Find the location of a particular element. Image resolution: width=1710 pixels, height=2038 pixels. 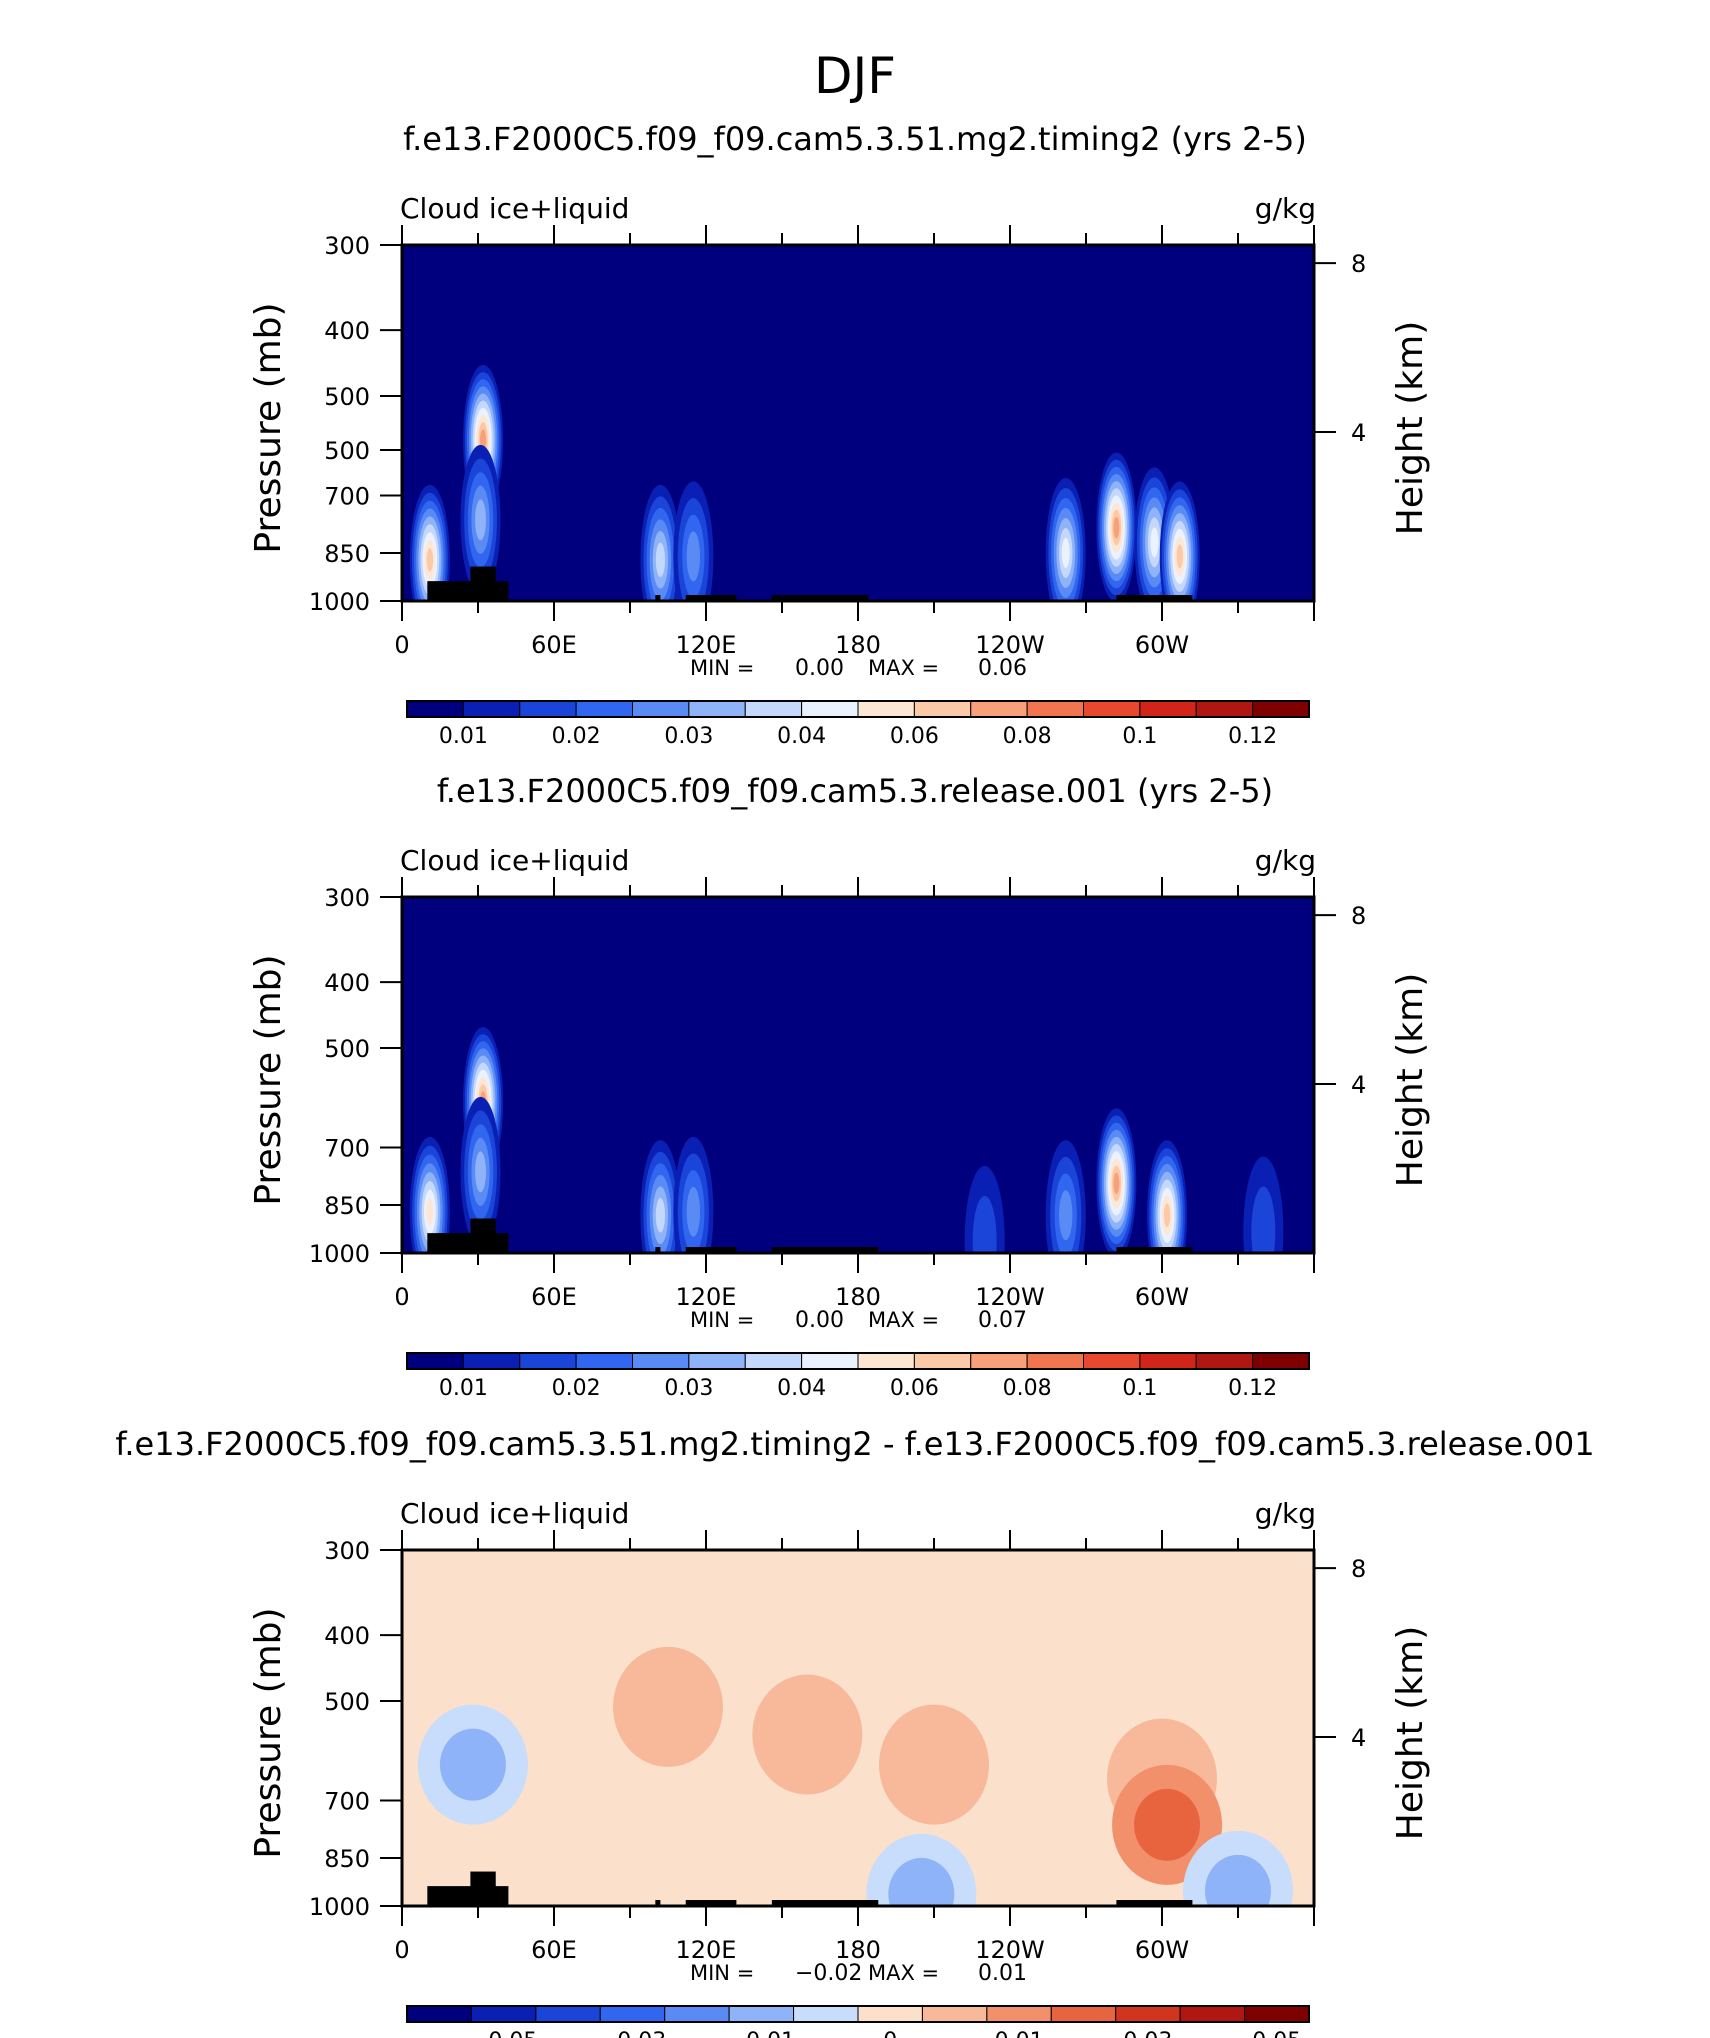

units-label: g/kg is located at coordinates (1285, 860).